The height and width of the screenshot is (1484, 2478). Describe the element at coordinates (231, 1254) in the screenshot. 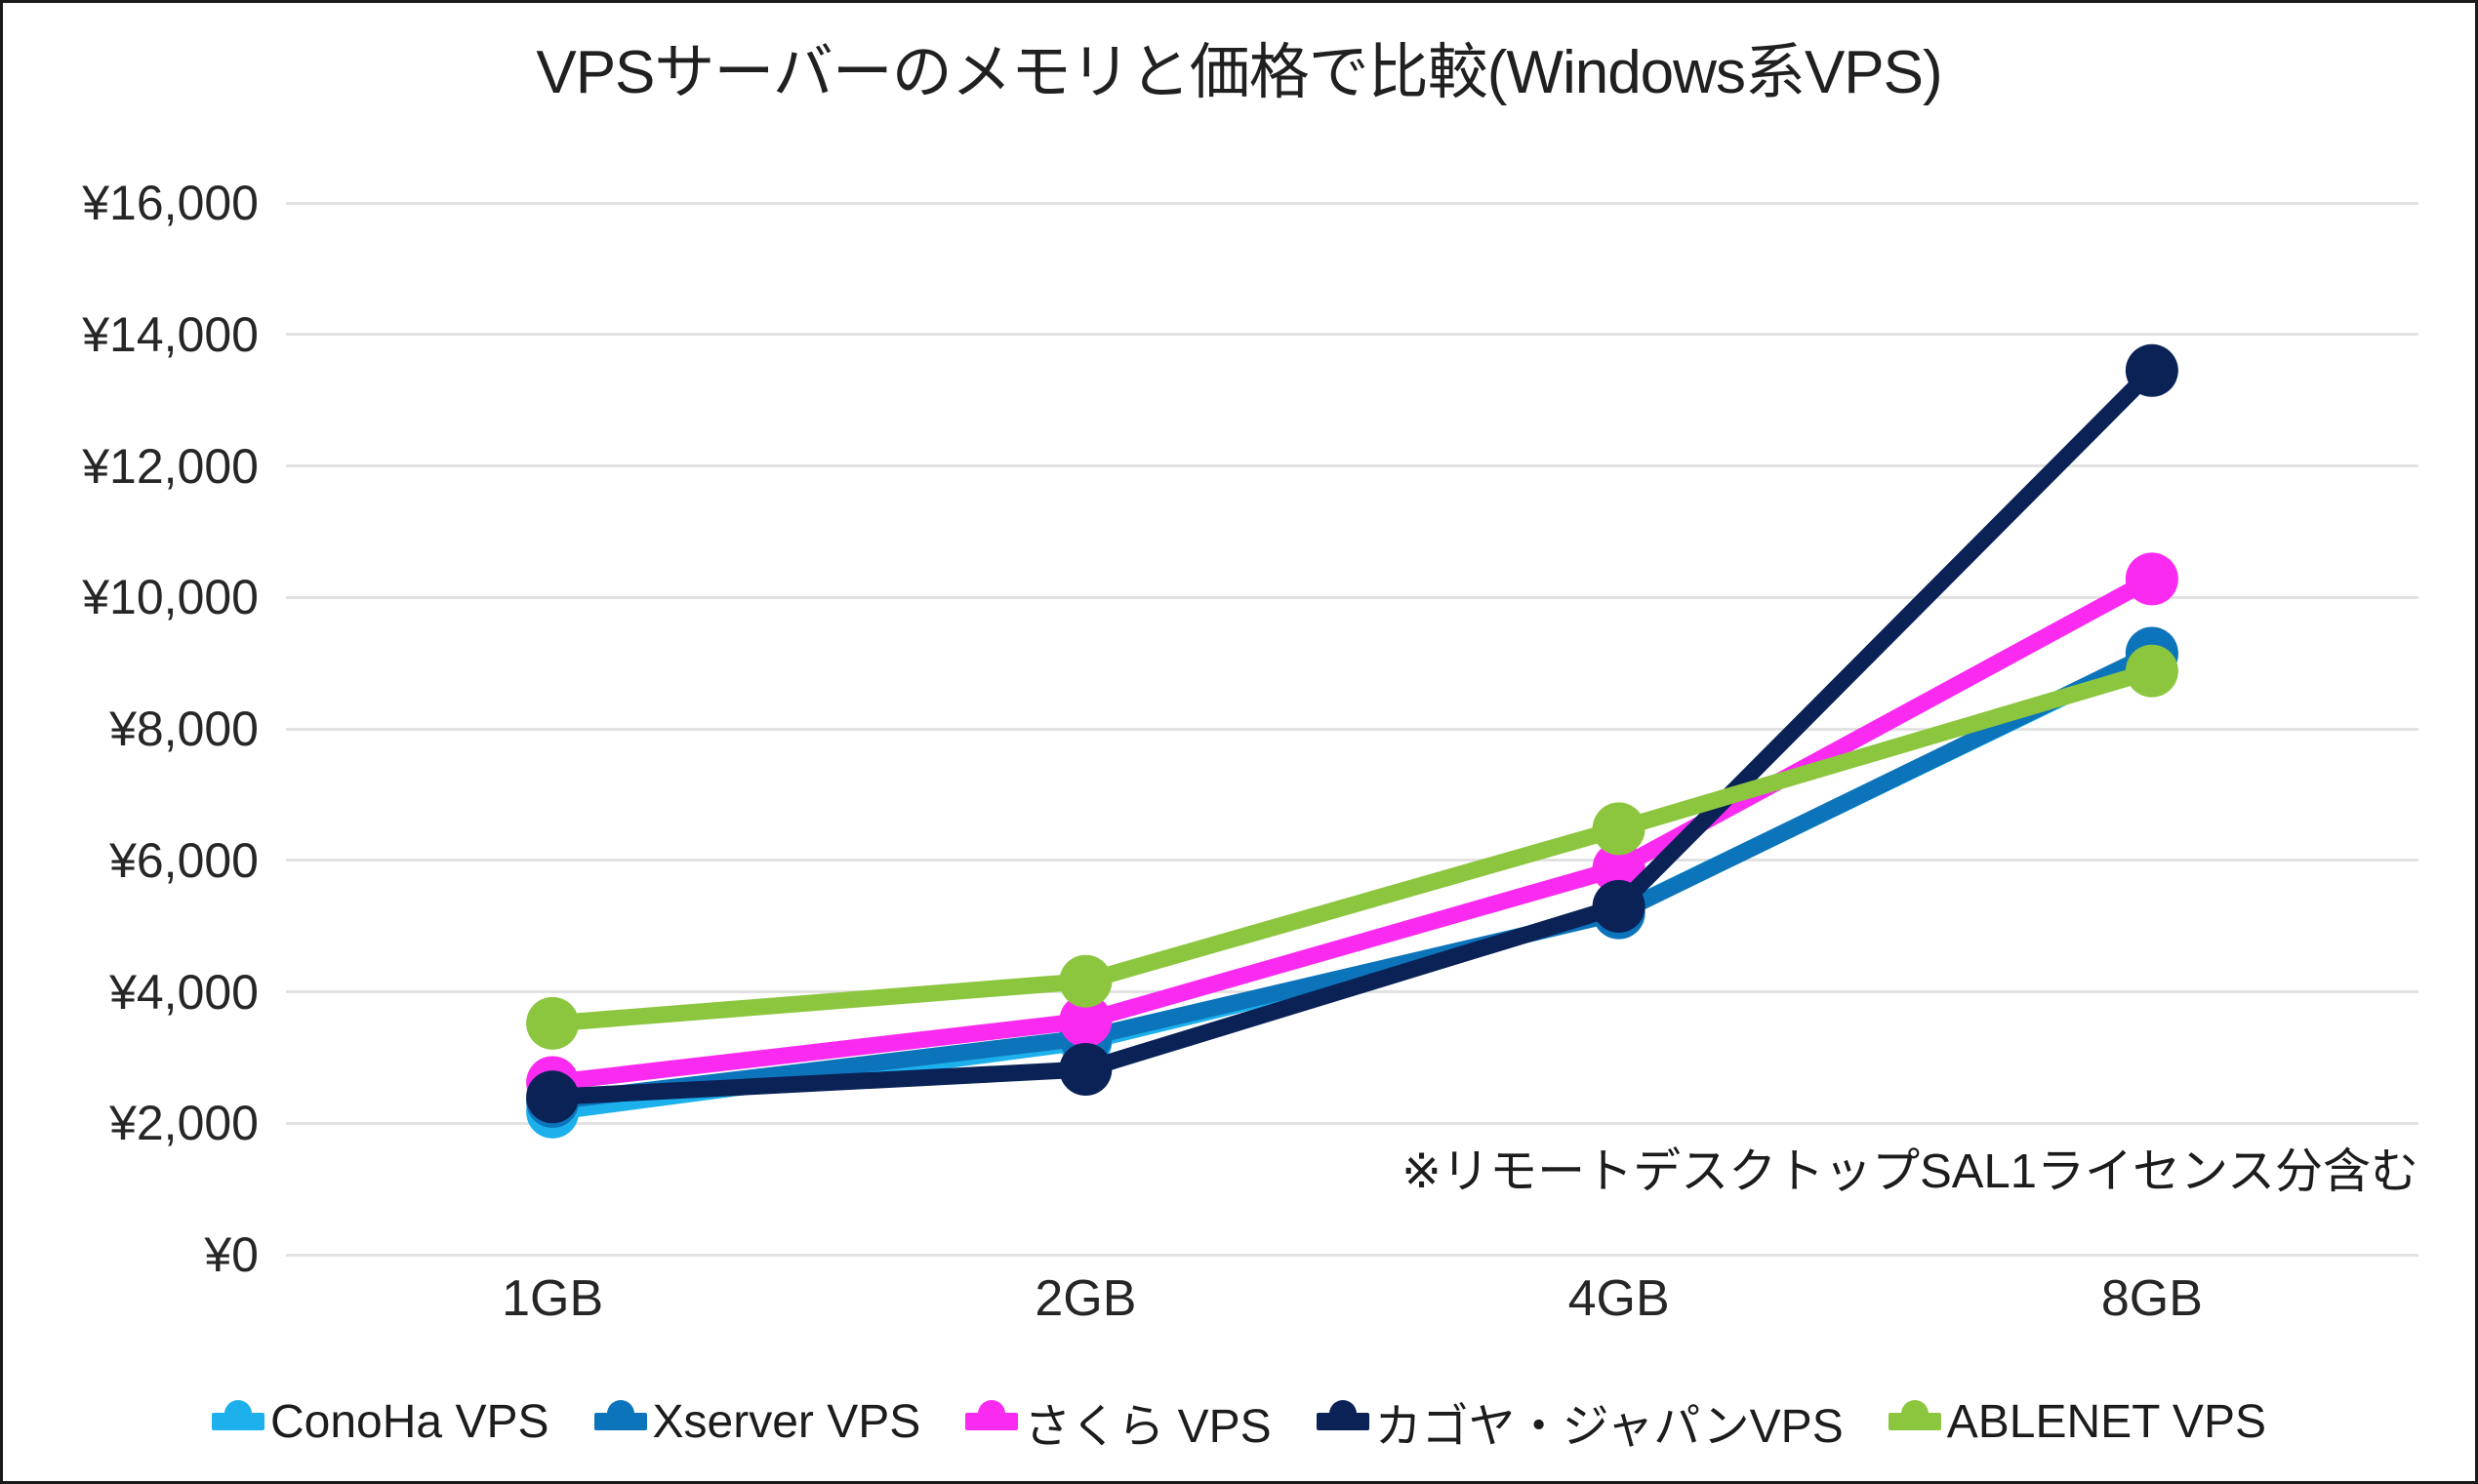

I see `y-axis-tick-label: ¥0` at that location.